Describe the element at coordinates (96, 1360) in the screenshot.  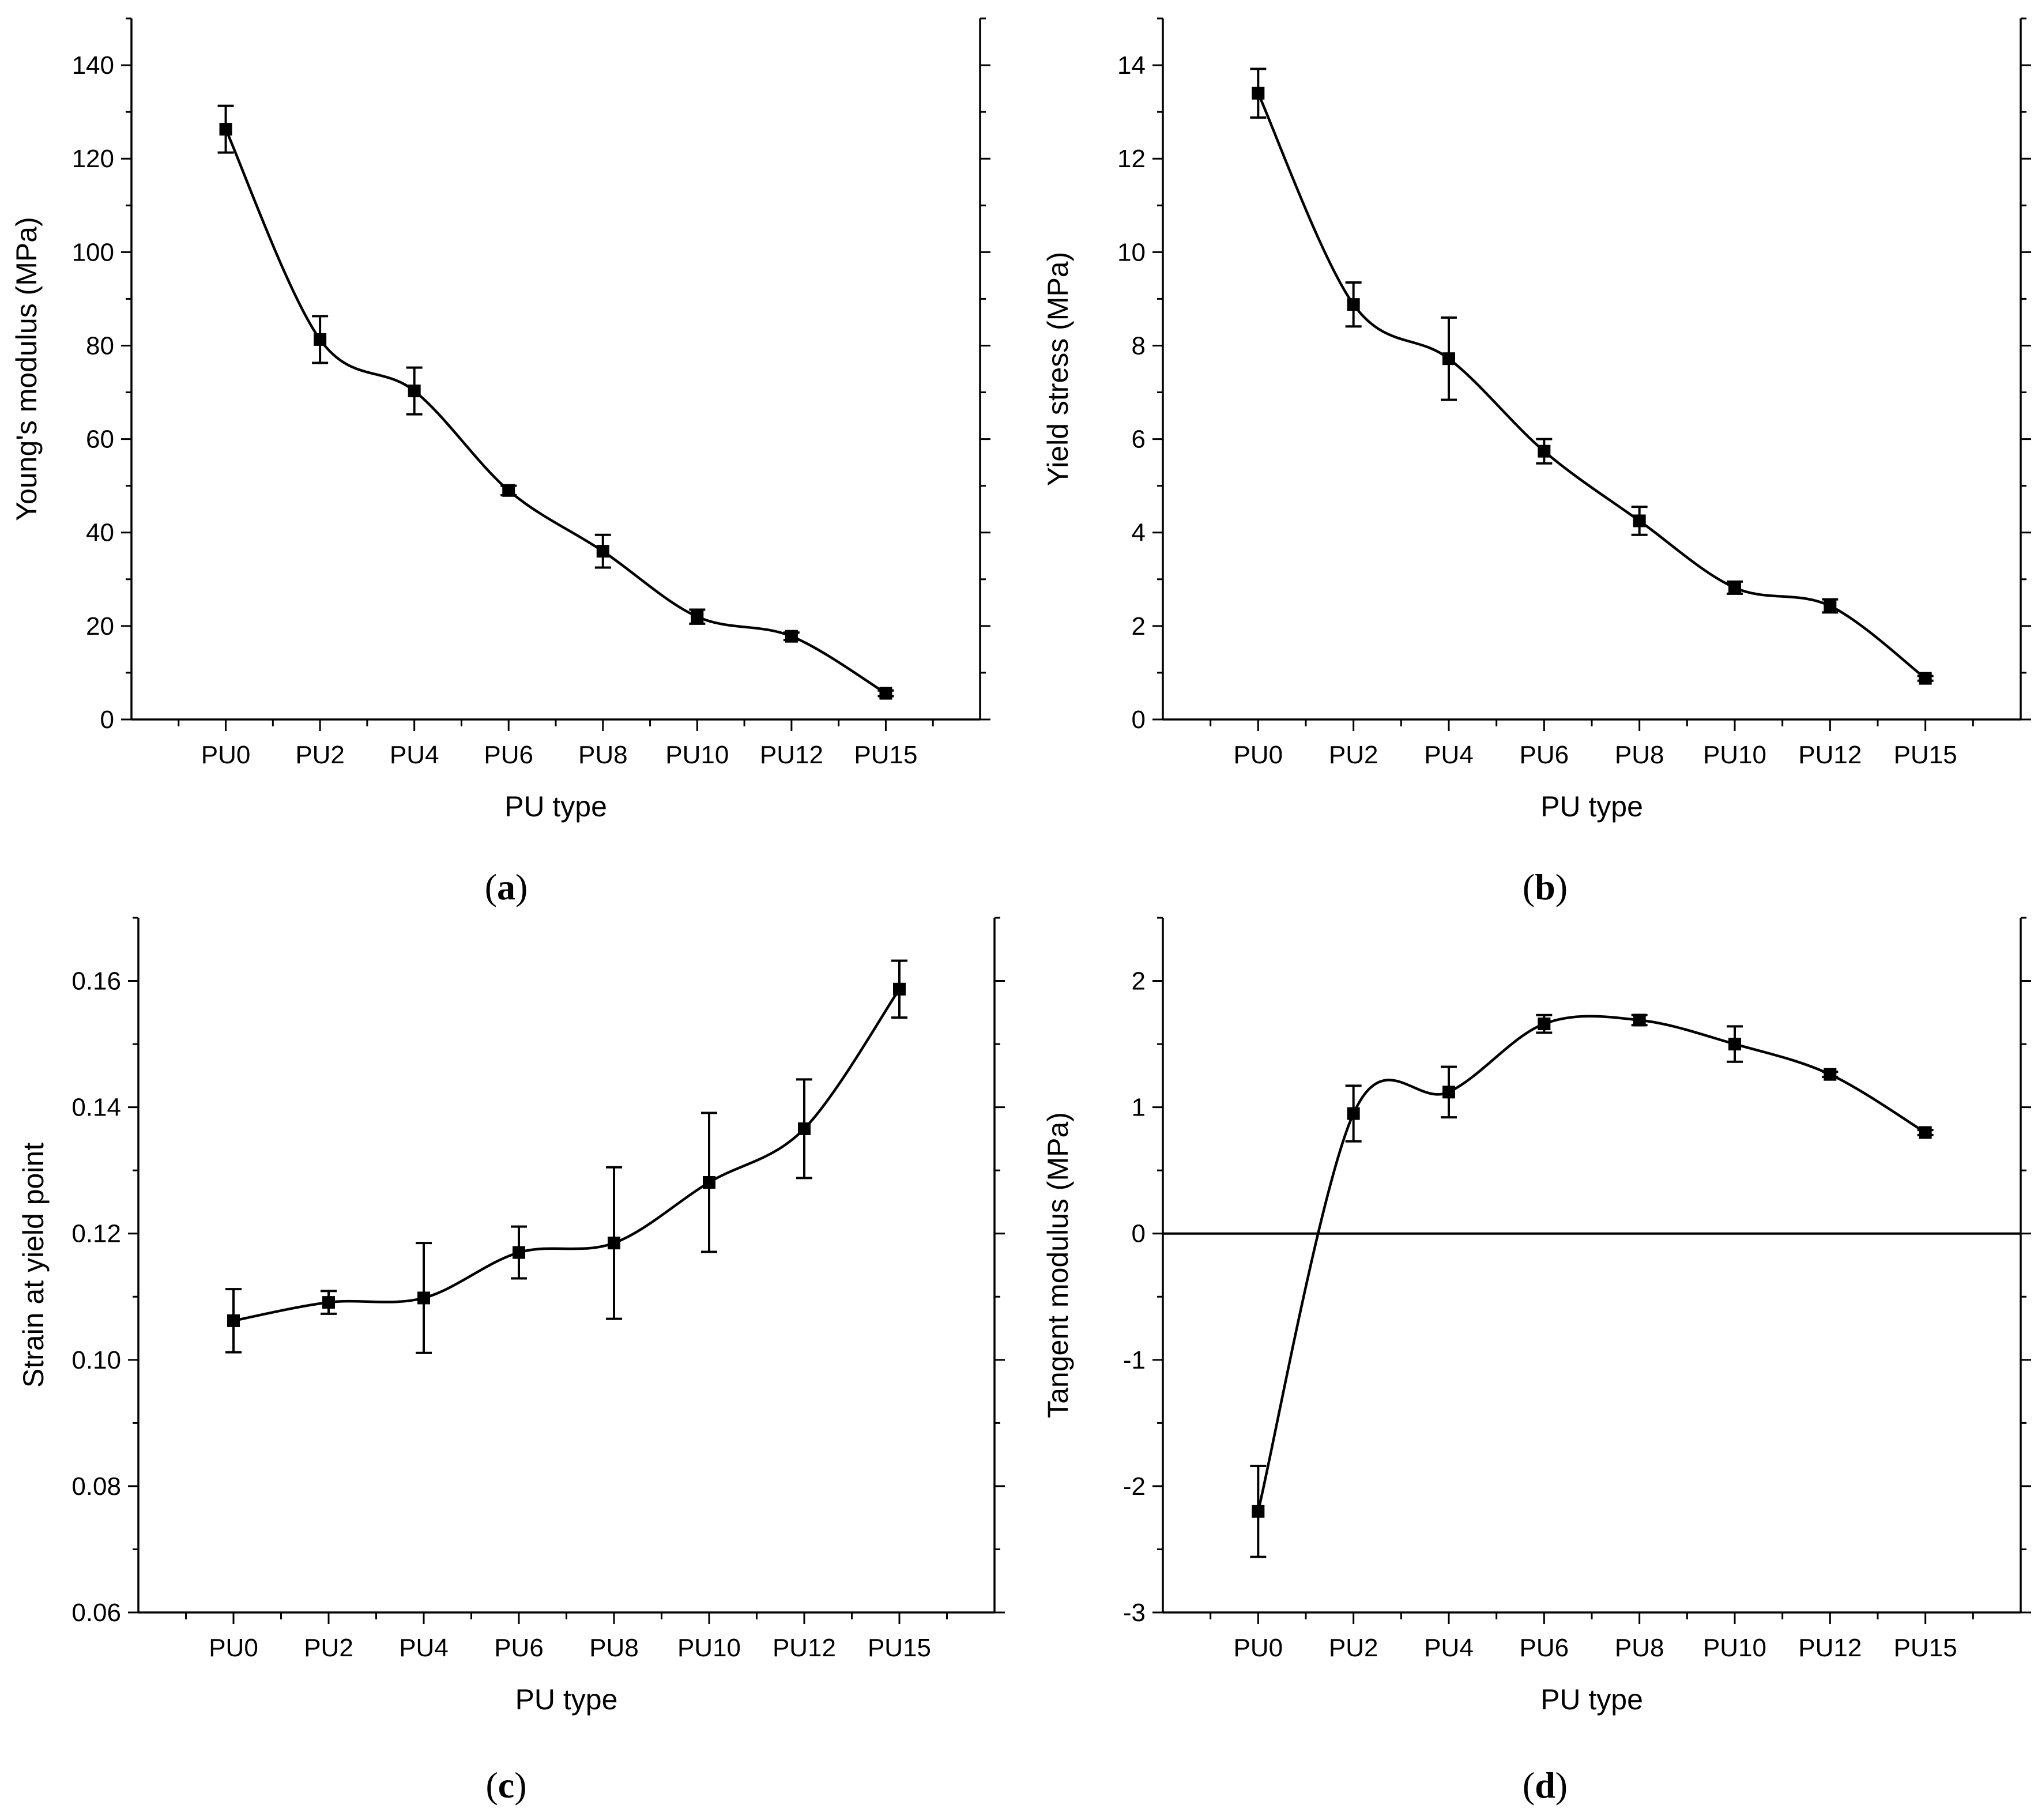
I see `y-tick-label: 0.10` at that location.